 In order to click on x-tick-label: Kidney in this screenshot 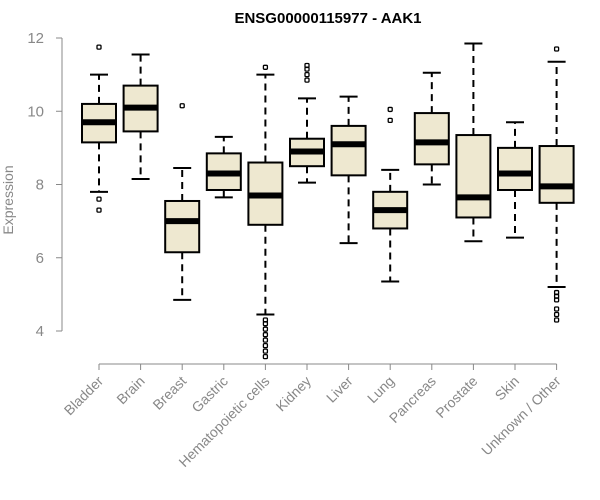, I will do `click(294, 394)`.